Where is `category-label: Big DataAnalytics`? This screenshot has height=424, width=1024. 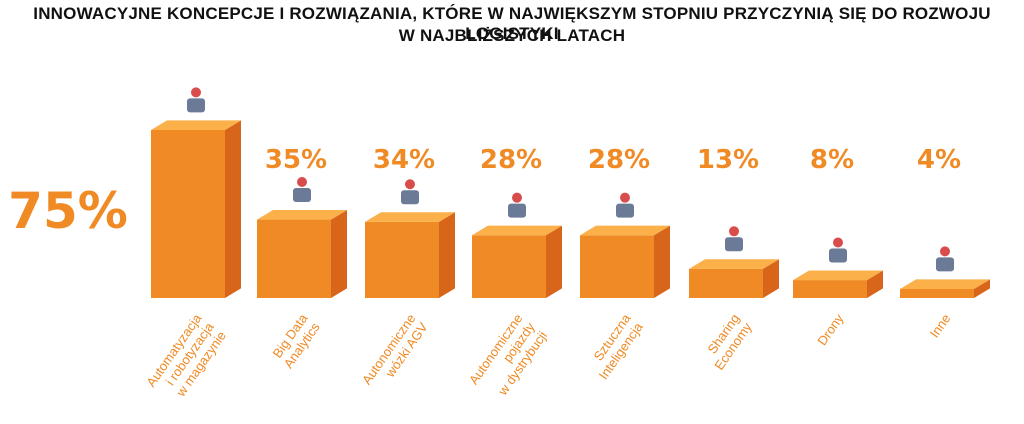
category-label: Big DataAnalytics is located at coordinates (295, 340).